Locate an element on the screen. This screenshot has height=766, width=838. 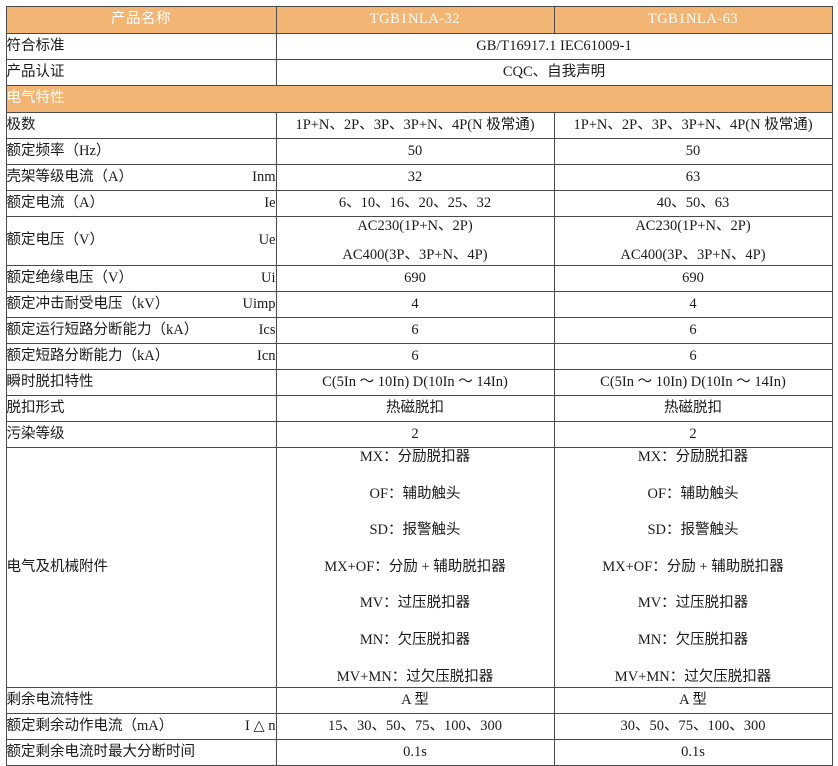
table-row: 额定频率（Hz） 50 50 is located at coordinates (419, 151).